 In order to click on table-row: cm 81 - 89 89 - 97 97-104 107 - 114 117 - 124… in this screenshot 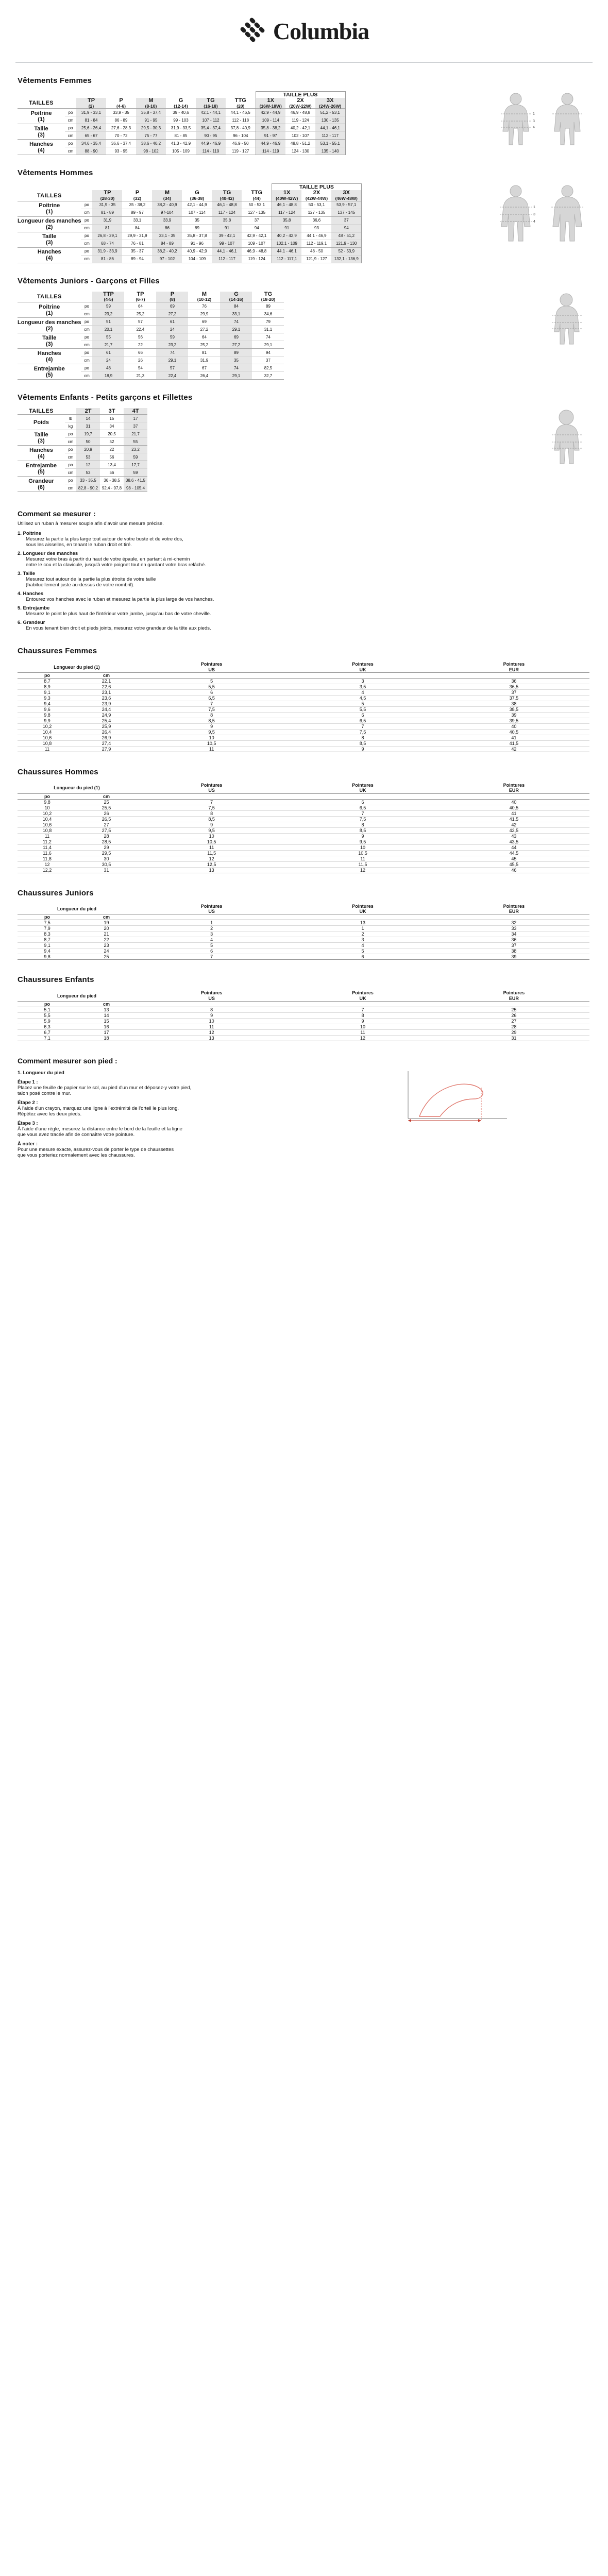, I will do `click(190, 212)`.